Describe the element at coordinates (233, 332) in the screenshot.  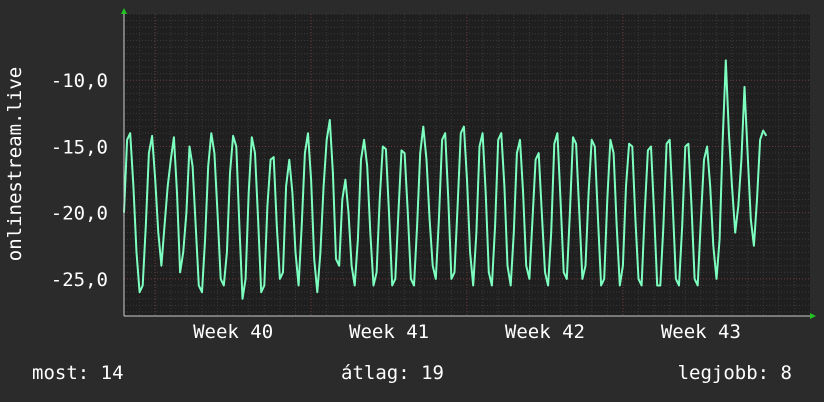
I see `x-tick-label: Week 40` at that location.